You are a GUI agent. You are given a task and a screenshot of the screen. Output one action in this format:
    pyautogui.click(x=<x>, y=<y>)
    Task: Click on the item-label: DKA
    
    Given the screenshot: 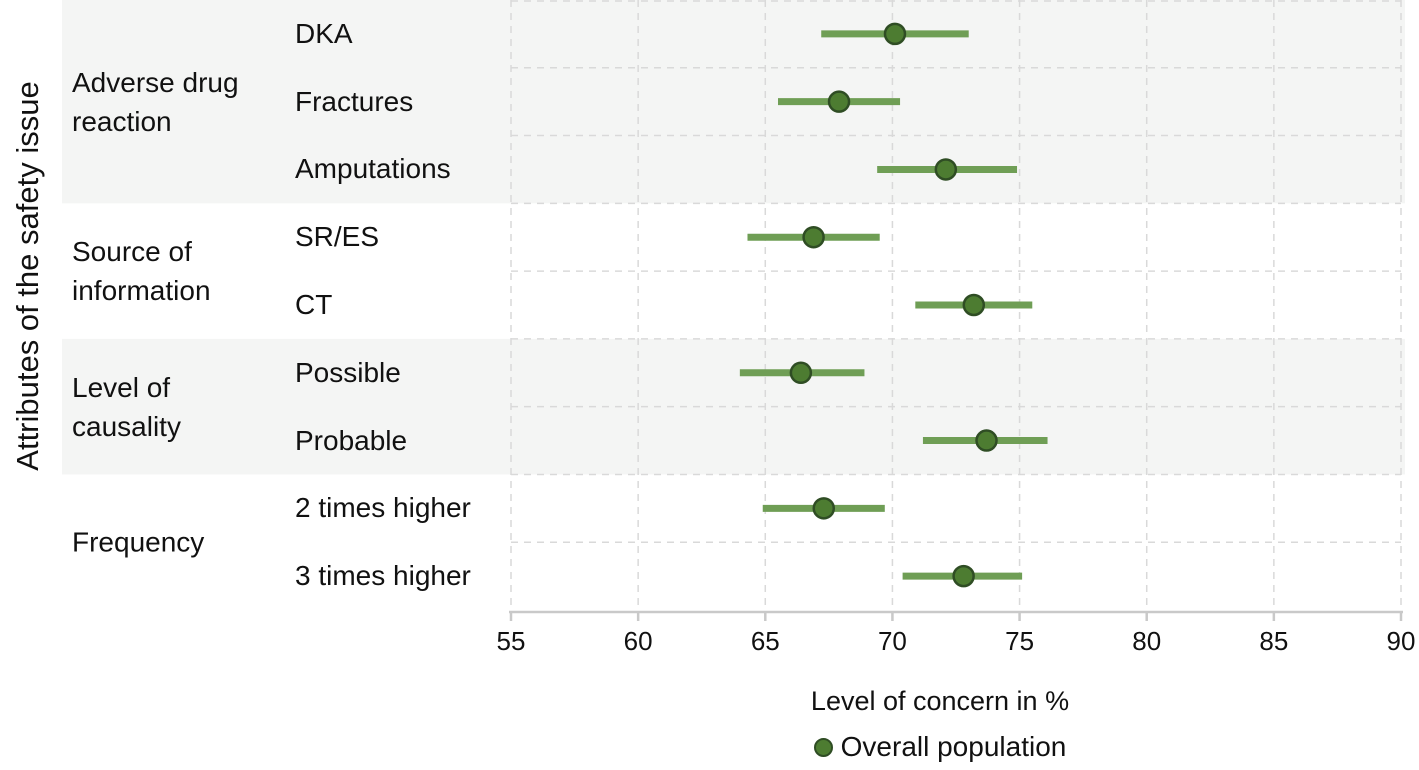 What is the action you would take?
    pyautogui.click(x=324, y=33)
    